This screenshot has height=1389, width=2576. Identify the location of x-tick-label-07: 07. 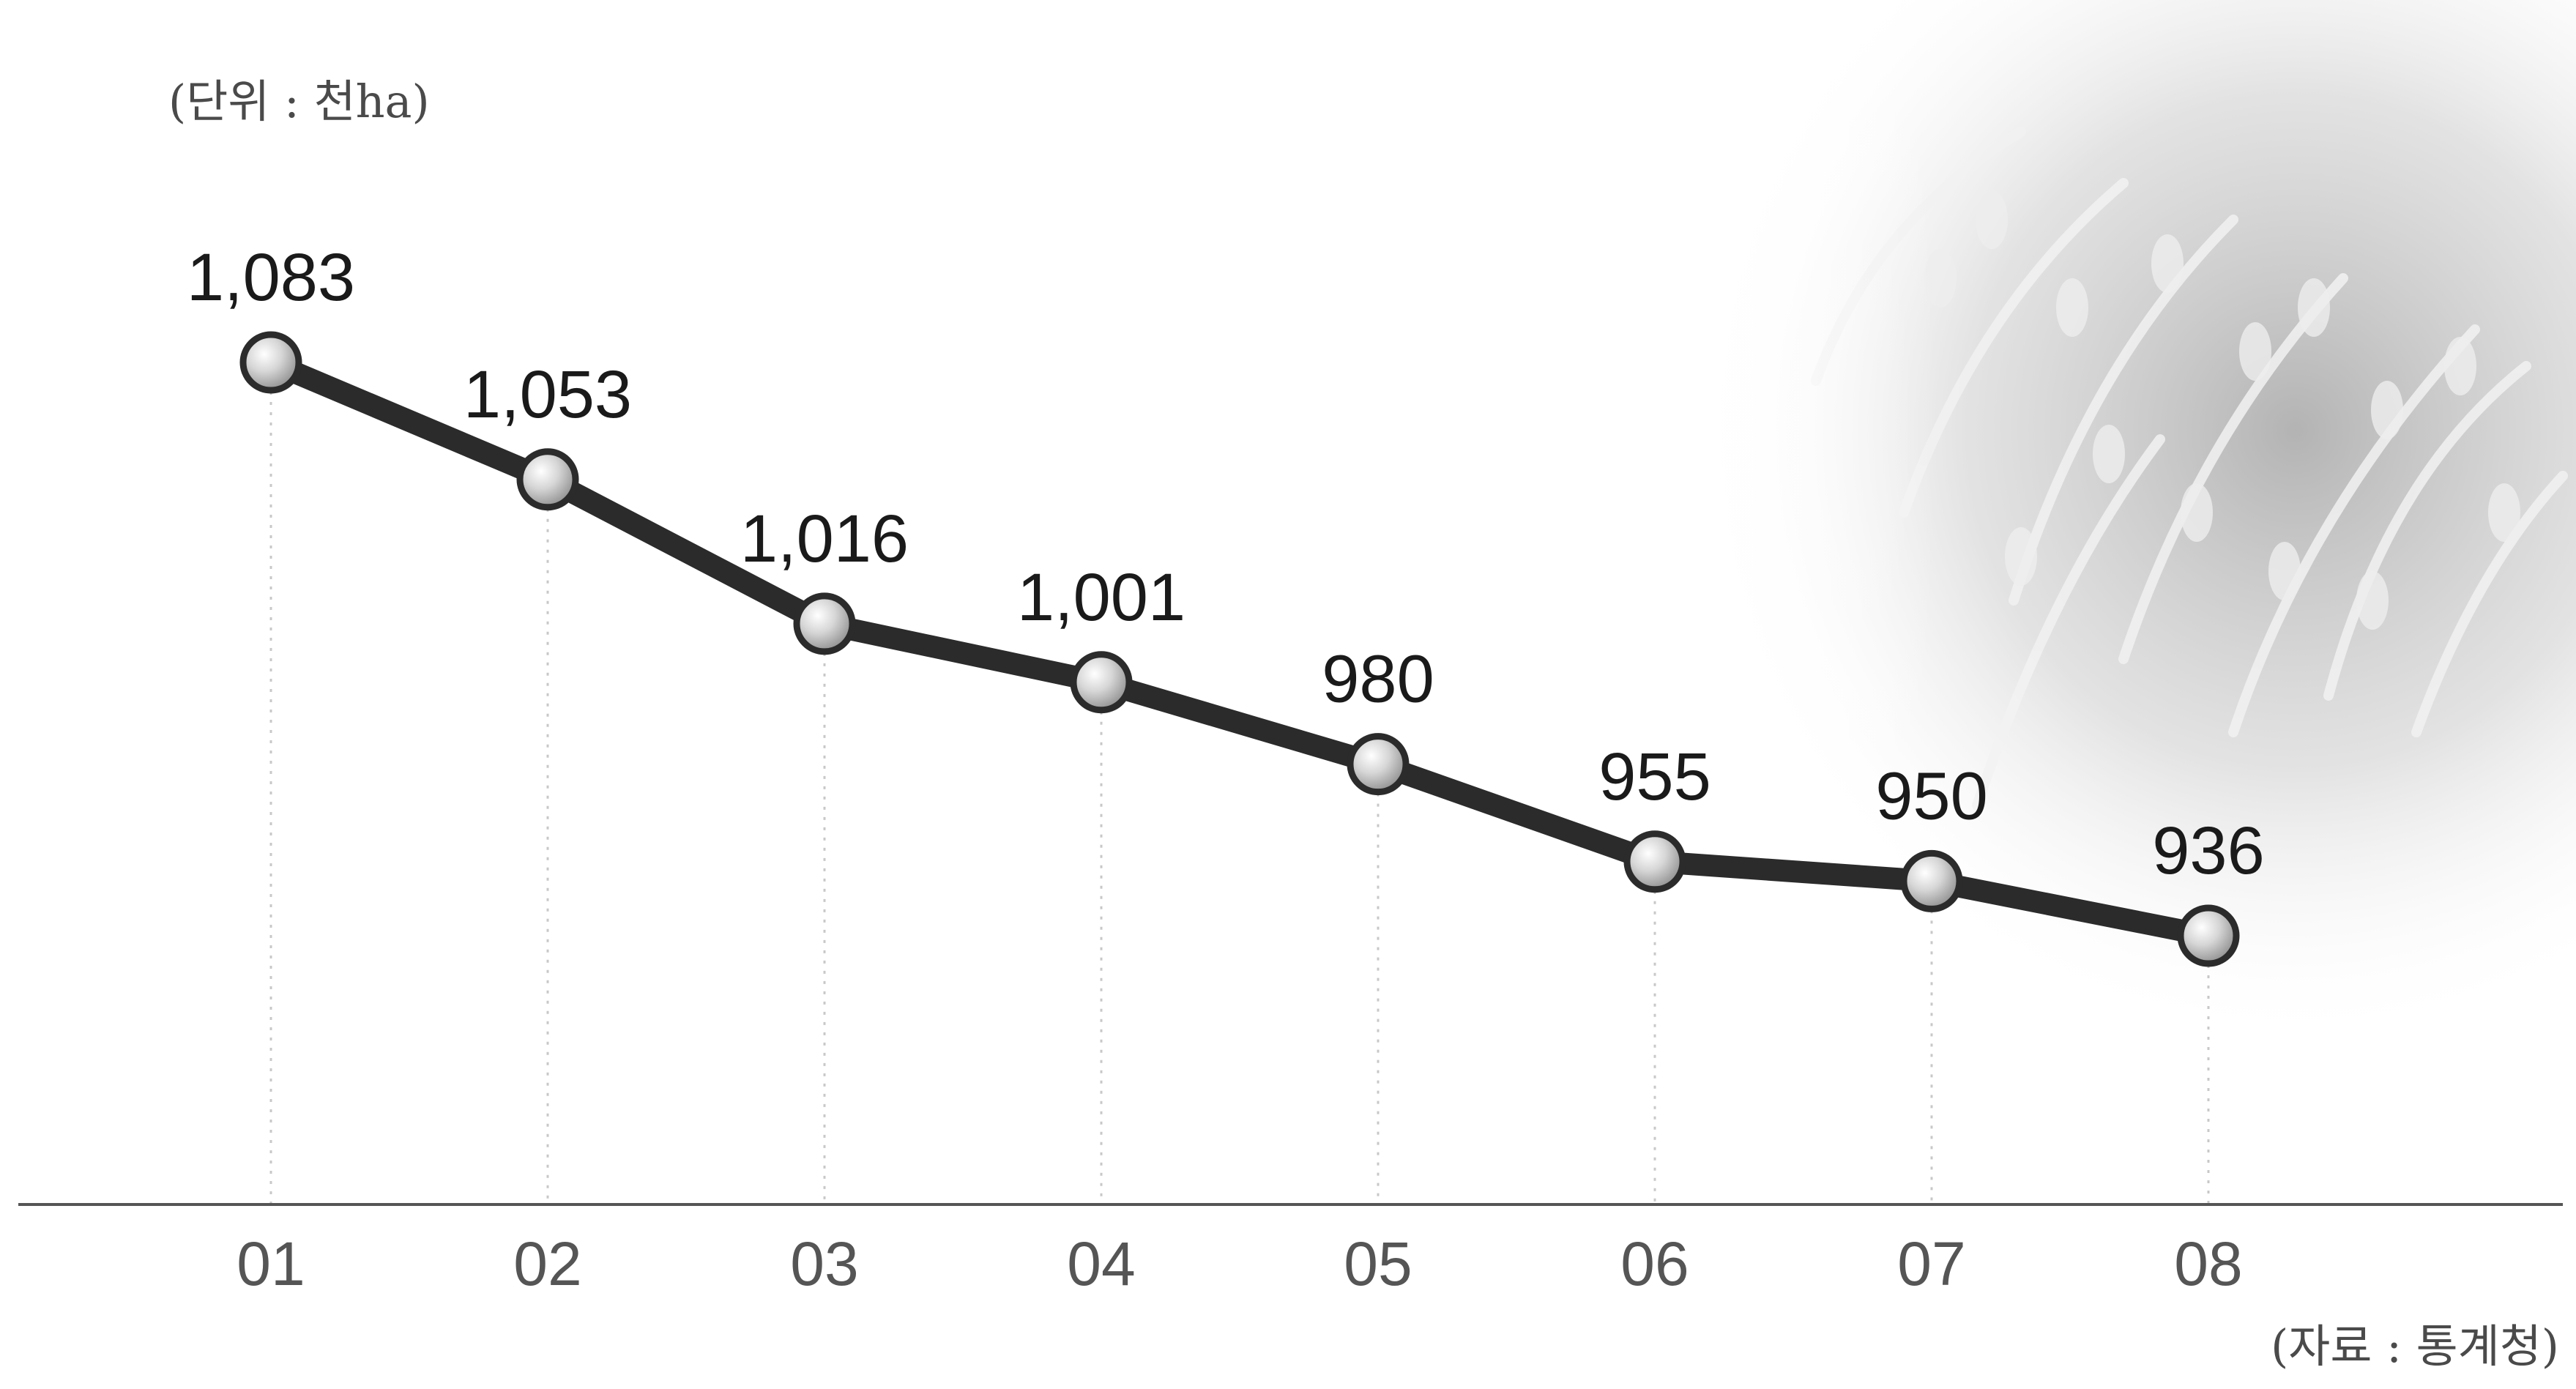
(1931, 1263).